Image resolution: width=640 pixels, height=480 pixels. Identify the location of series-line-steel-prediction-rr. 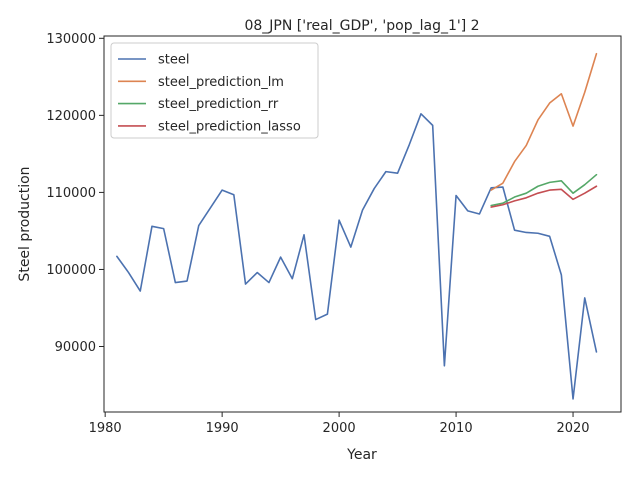
(544, 190).